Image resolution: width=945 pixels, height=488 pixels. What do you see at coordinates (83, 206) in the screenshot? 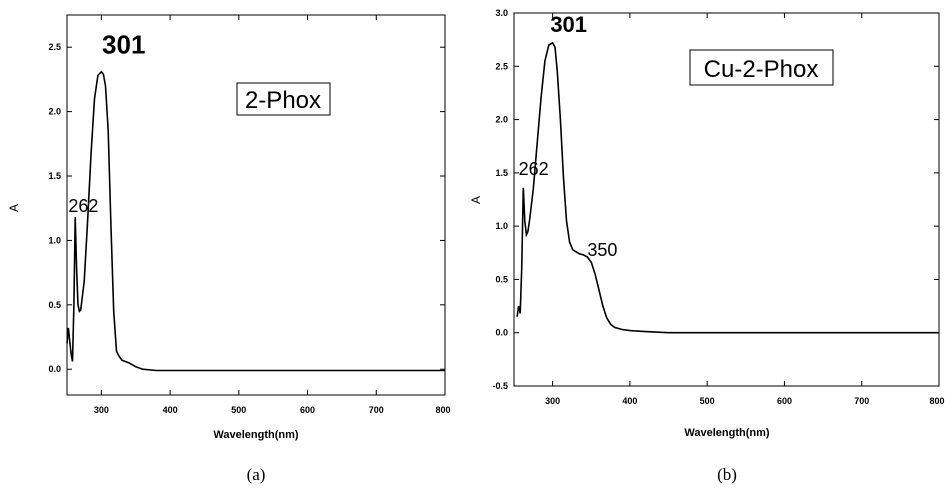
I see `peak-label-a: 262` at bounding box center [83, 206].